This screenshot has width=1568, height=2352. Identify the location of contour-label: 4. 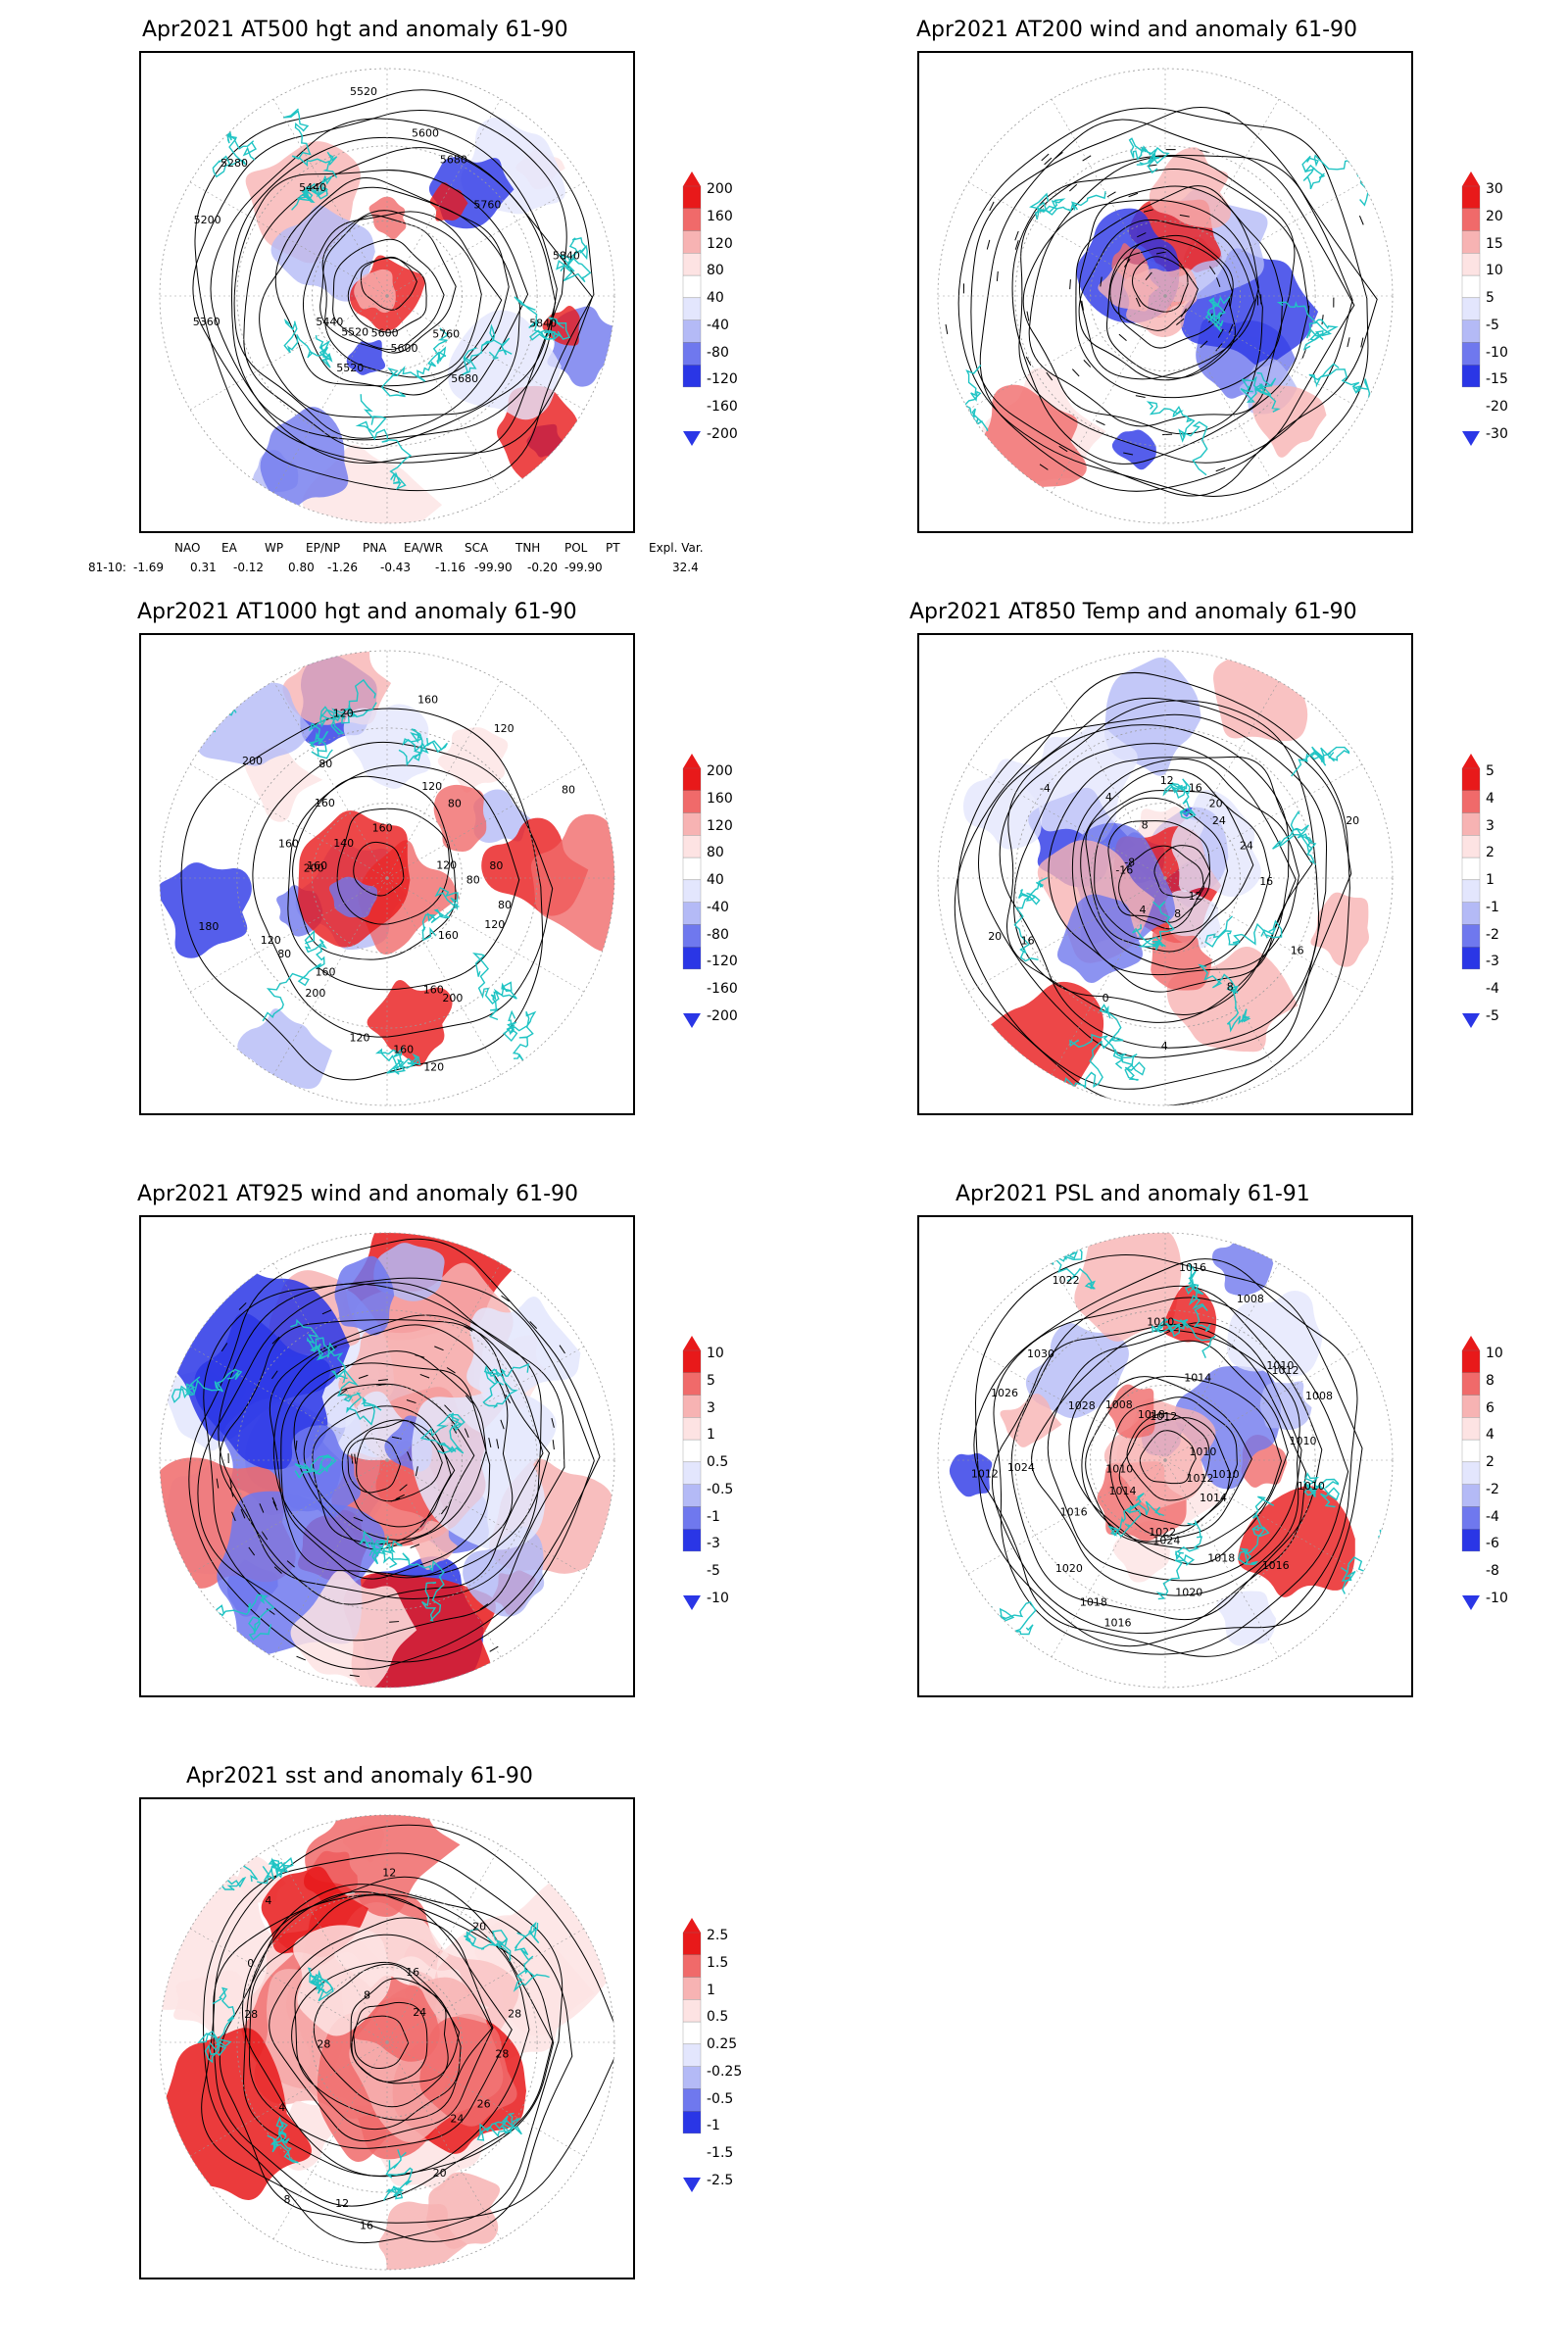
(1108, 797).